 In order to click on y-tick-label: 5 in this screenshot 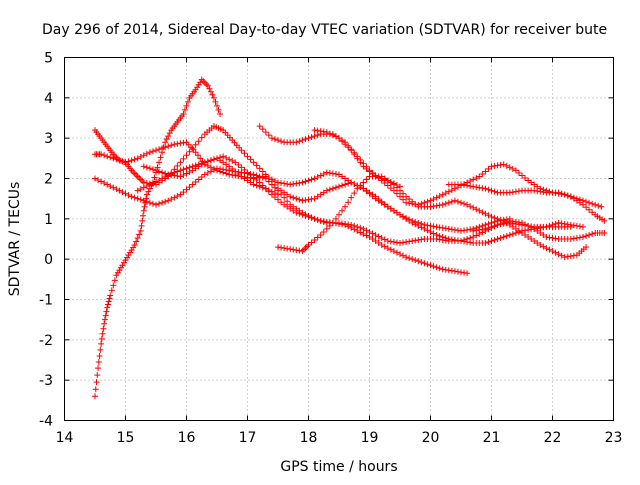, I will do `click(48, 59)`.